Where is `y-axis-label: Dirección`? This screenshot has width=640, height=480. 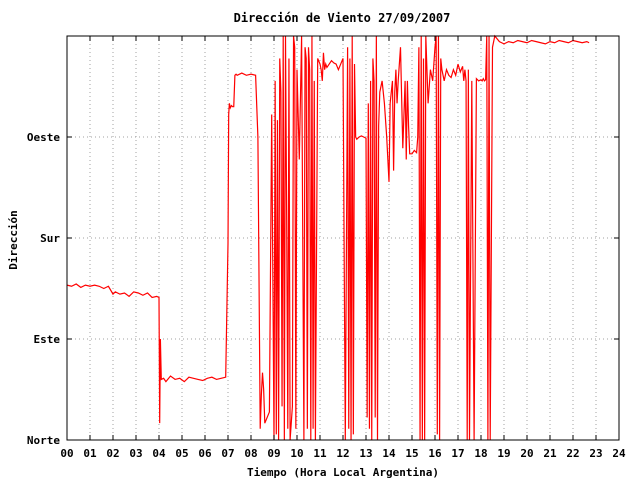
y-axis-label: Dirección is located at coordinates (13, 240).